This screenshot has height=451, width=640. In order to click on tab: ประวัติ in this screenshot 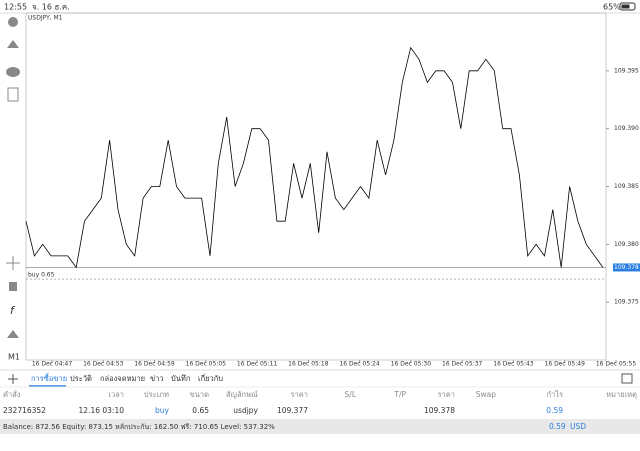, I will do `click(81, 378)`.